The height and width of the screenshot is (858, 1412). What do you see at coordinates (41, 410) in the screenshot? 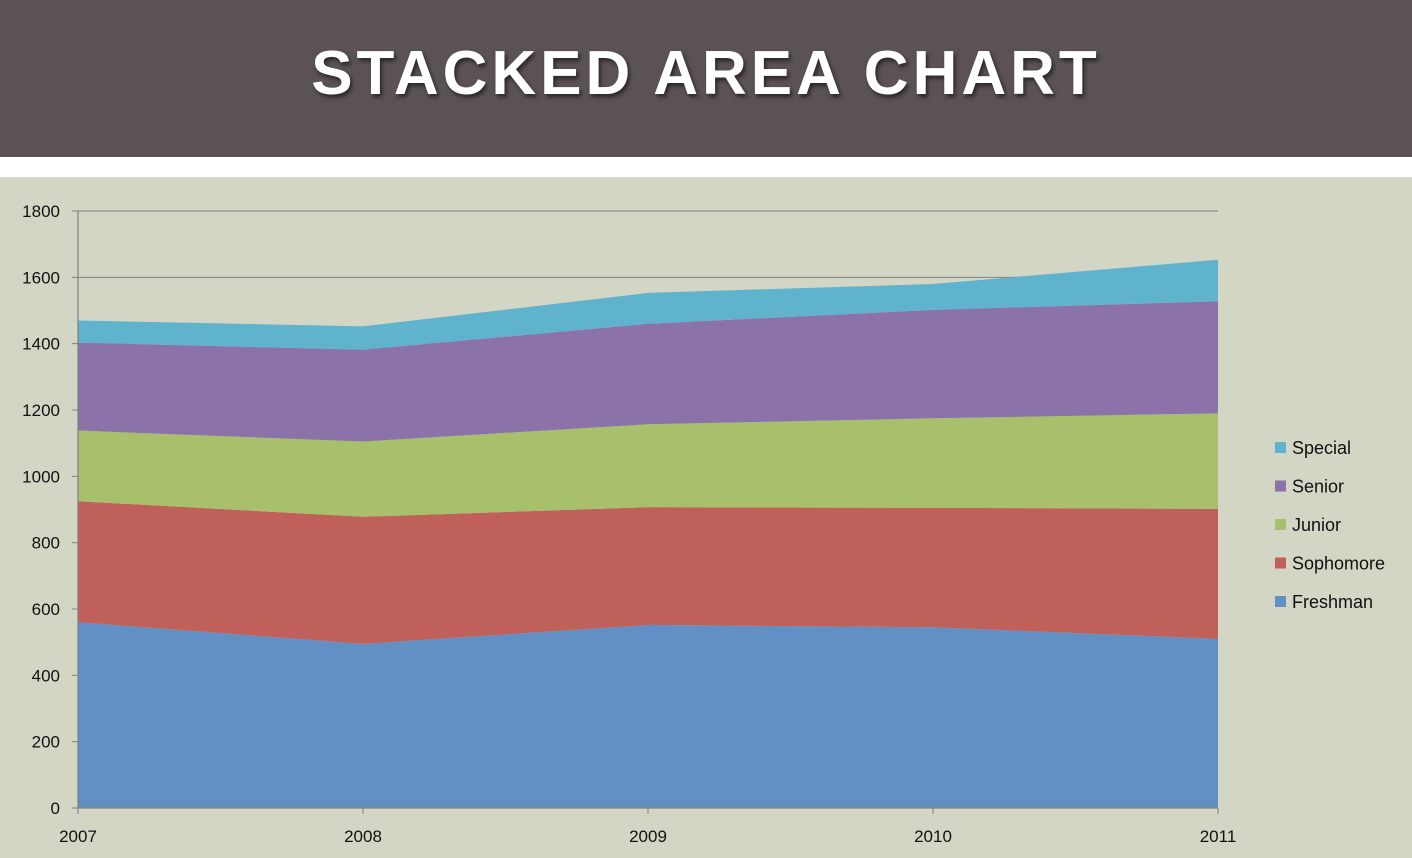
I see `y-tick-label-1200: 1200` at bounding box center [41, 410].